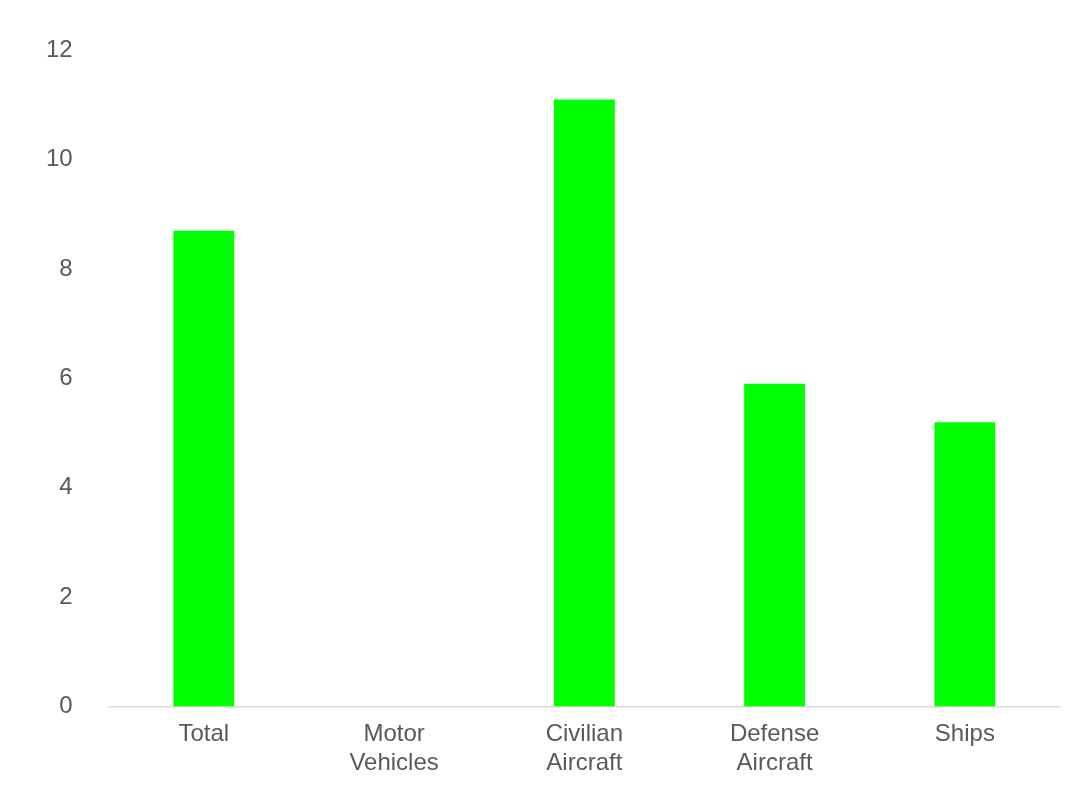  What do you see at coordinates (394, 747) in the screenshot?
I see `x-tick-label: Motor Vehicles` at bounding box center [394, 747].